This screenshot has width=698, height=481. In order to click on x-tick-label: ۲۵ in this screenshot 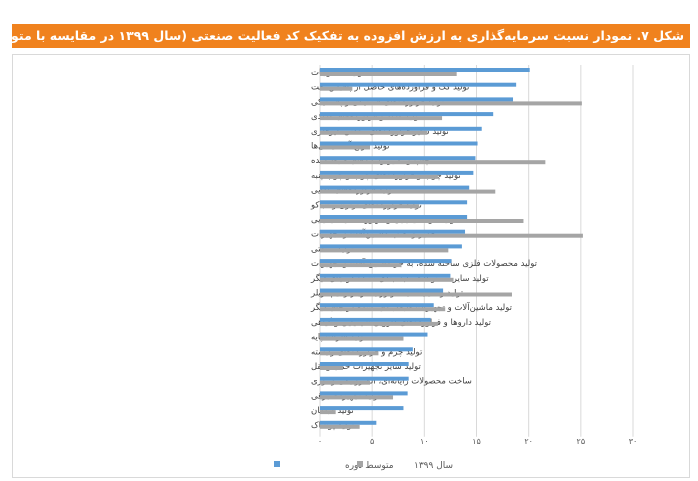, I will do `click(581, 441)`.